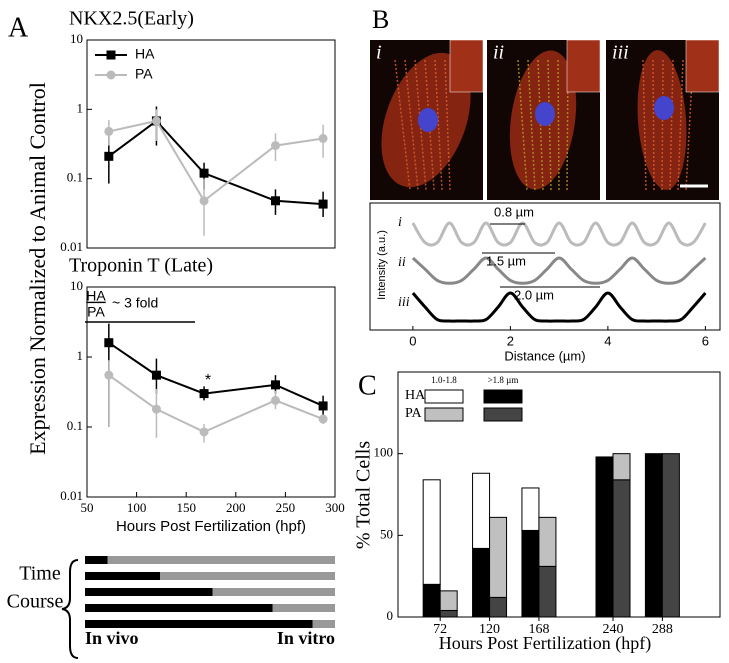 This screenshot has width=729, height=663. Describe the element at coordinates (111, 55) in the screenshot. I see `legend-marker` at that location.